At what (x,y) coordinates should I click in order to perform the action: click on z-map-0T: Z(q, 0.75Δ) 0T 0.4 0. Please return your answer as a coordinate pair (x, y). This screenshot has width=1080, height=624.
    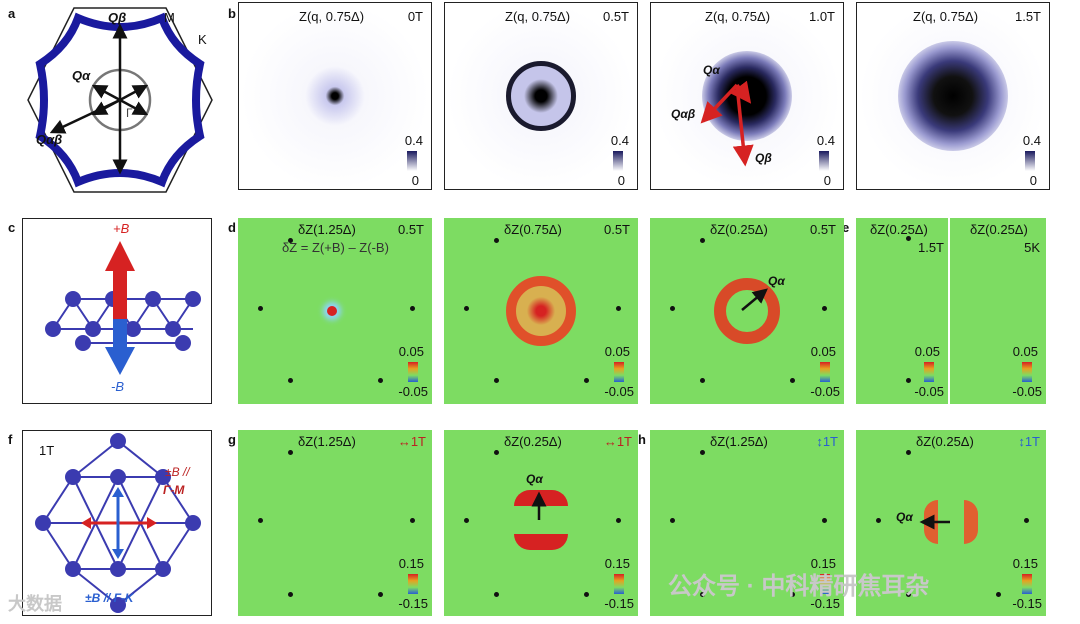
    Looking at the image, I should click on (335, 96).